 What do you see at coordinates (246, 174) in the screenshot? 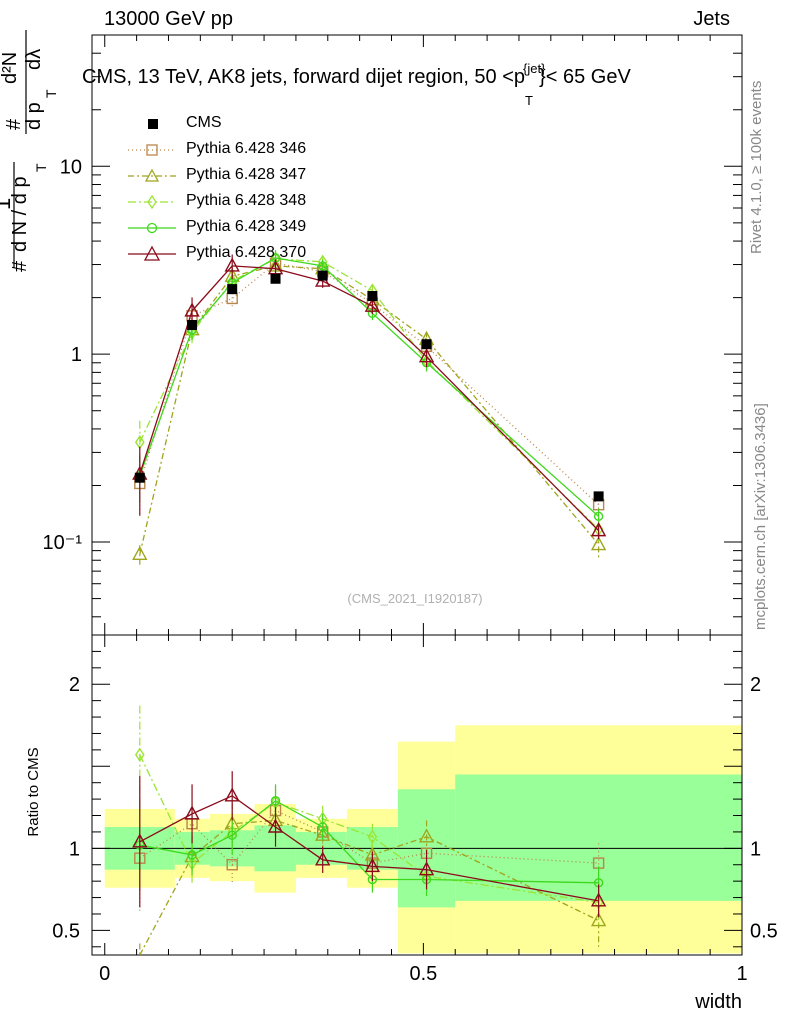
I see `legend-label: Pythia 6.428 347` at bounding box center [246, 174].